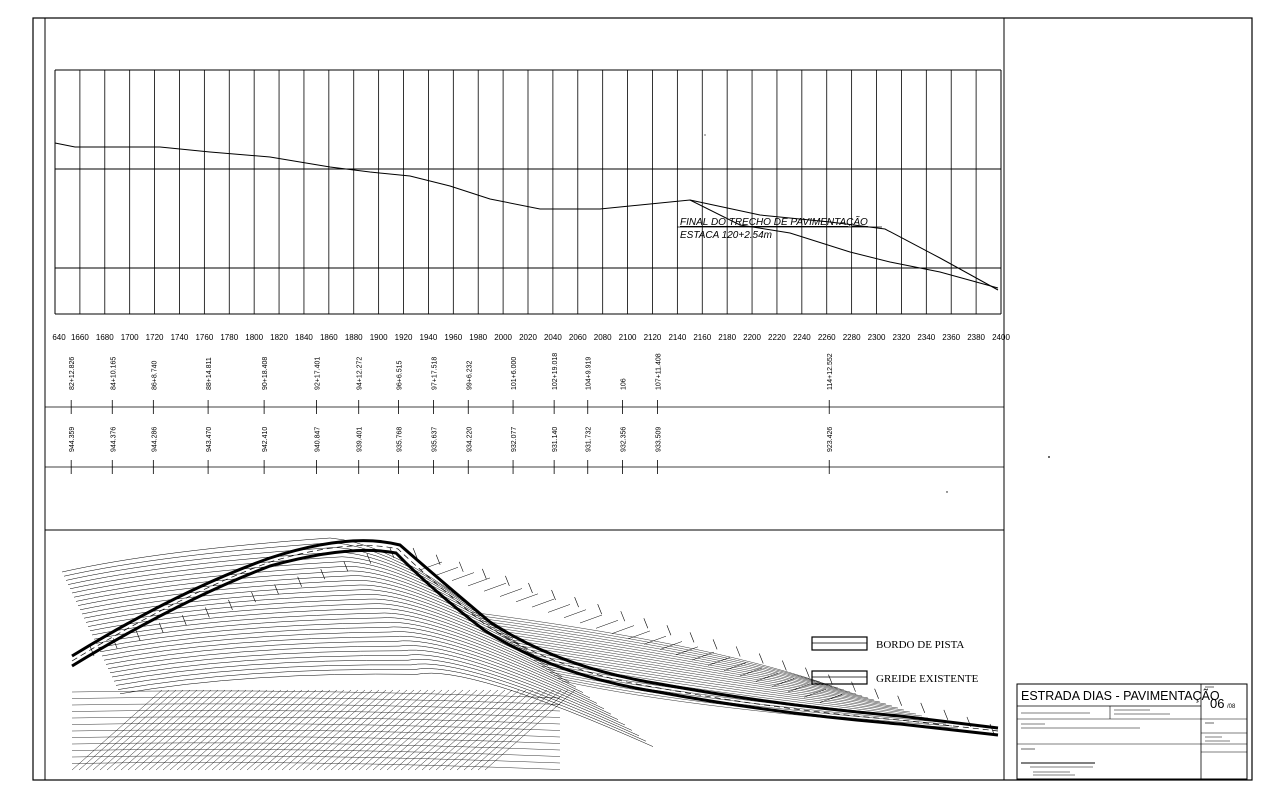 This screenshot has height=795, width=1262. I want to click on elevation-label: 931.140, so click(555, 439).